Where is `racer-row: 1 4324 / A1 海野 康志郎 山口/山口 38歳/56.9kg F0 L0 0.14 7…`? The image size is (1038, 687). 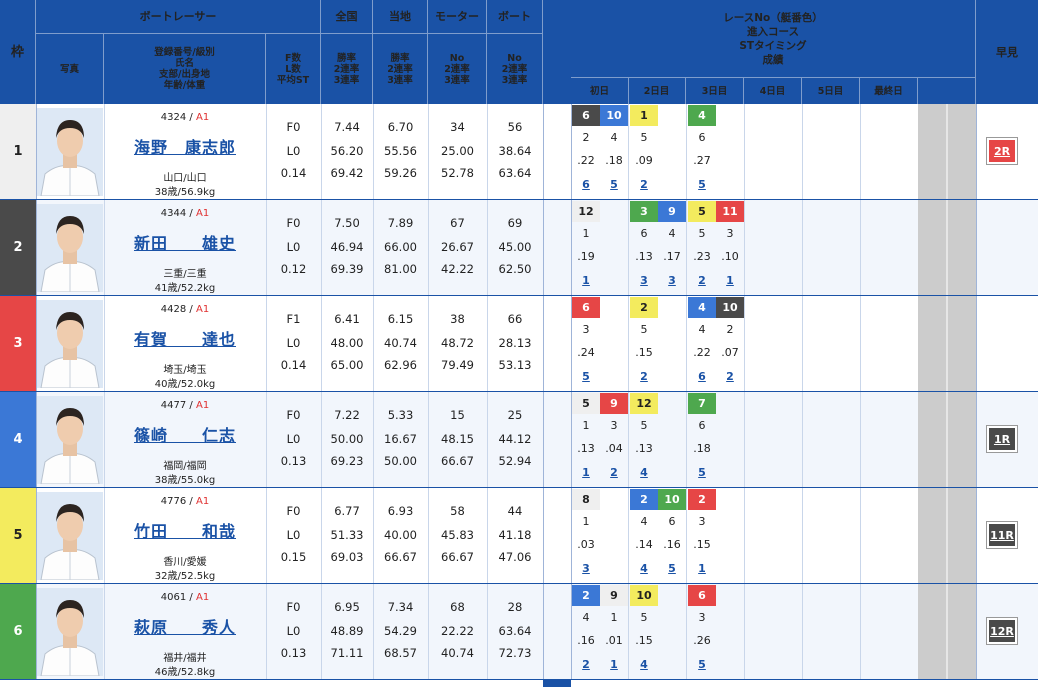
racer-row: 1 4324 / A1 海野 康志郎 山口/山口 38歳/56.9kg F0 L0 0.14 7… is located at coordinates (519, 152).